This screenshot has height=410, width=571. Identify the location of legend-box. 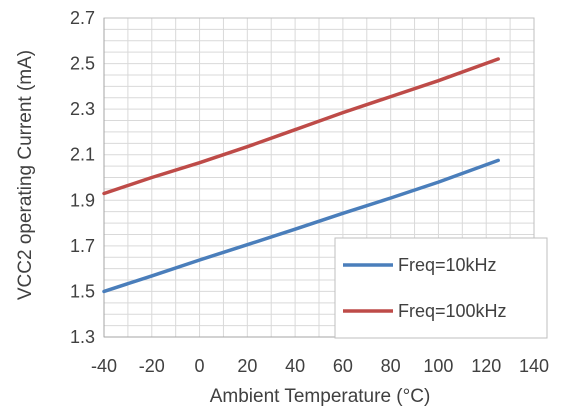
(441, 288).